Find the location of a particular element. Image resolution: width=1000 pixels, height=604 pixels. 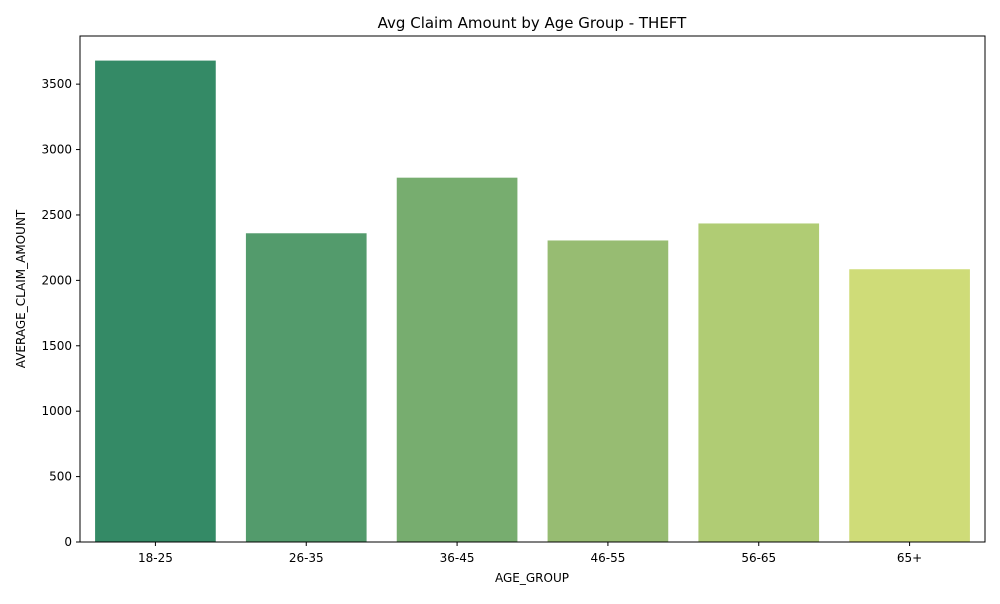

chart-title: Avg Claim Amount by Age Group - THEFT is located at coordinates (532, 23).